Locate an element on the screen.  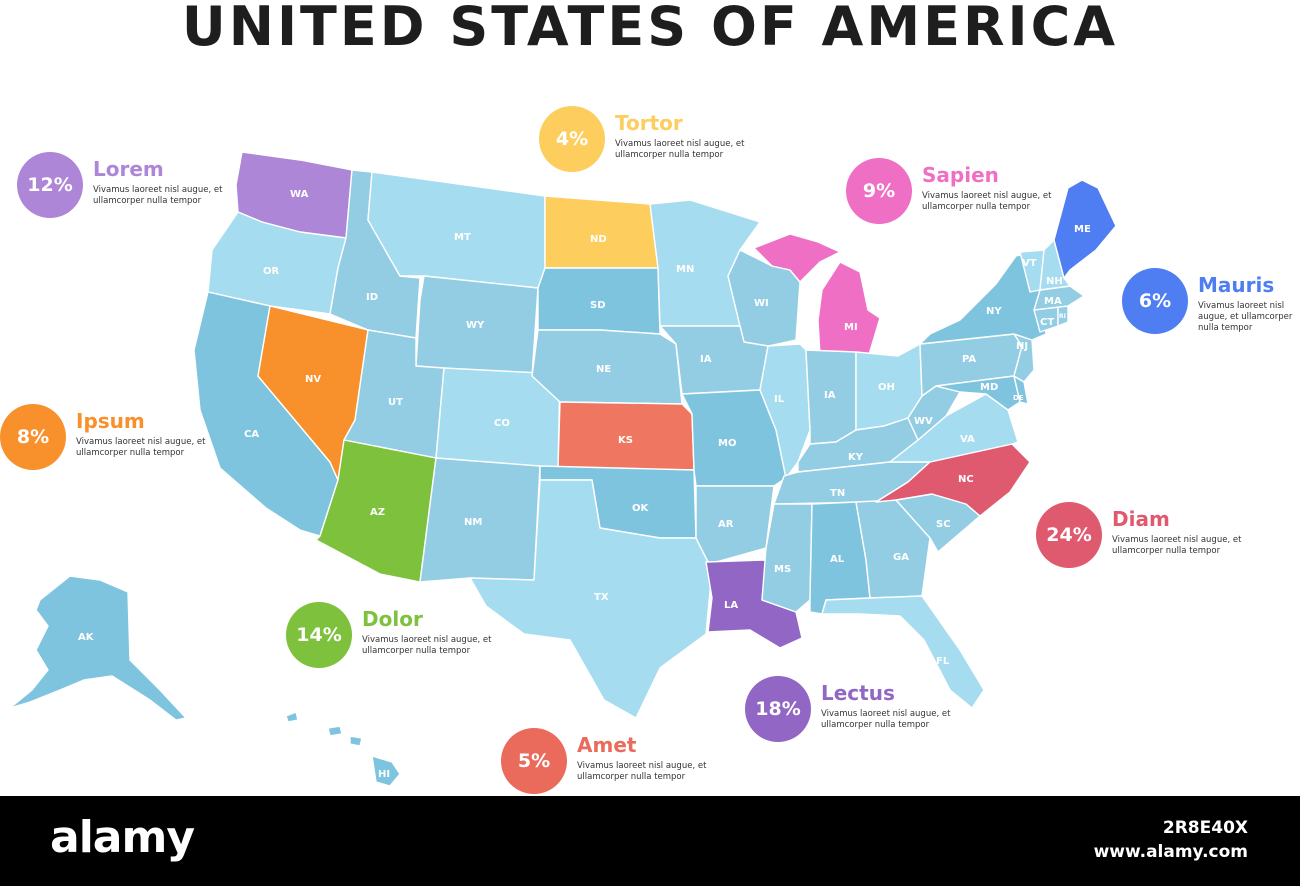
state-nm: NM is located at coordinates (480, 520).